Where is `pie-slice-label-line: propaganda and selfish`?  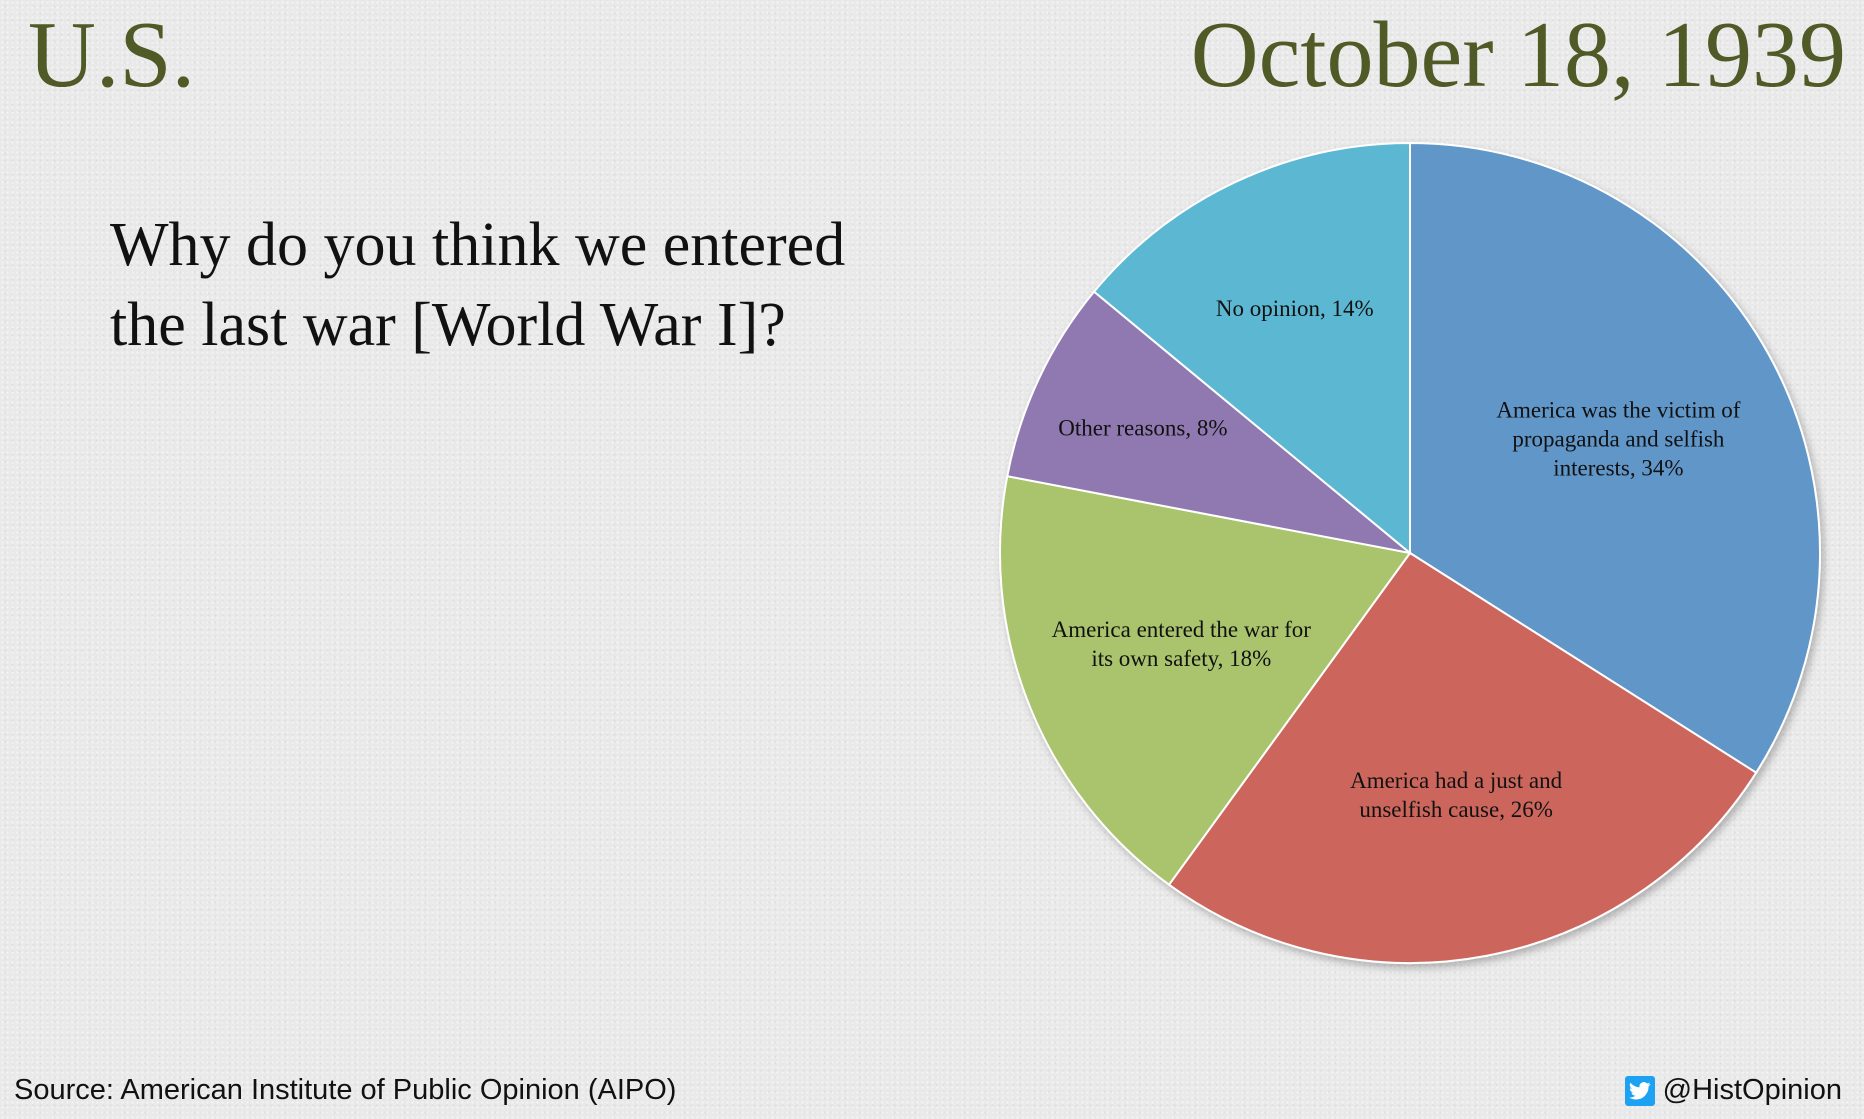
pie-slice-label-line: propaganda and selfish is located at coordinates (1618, 438).